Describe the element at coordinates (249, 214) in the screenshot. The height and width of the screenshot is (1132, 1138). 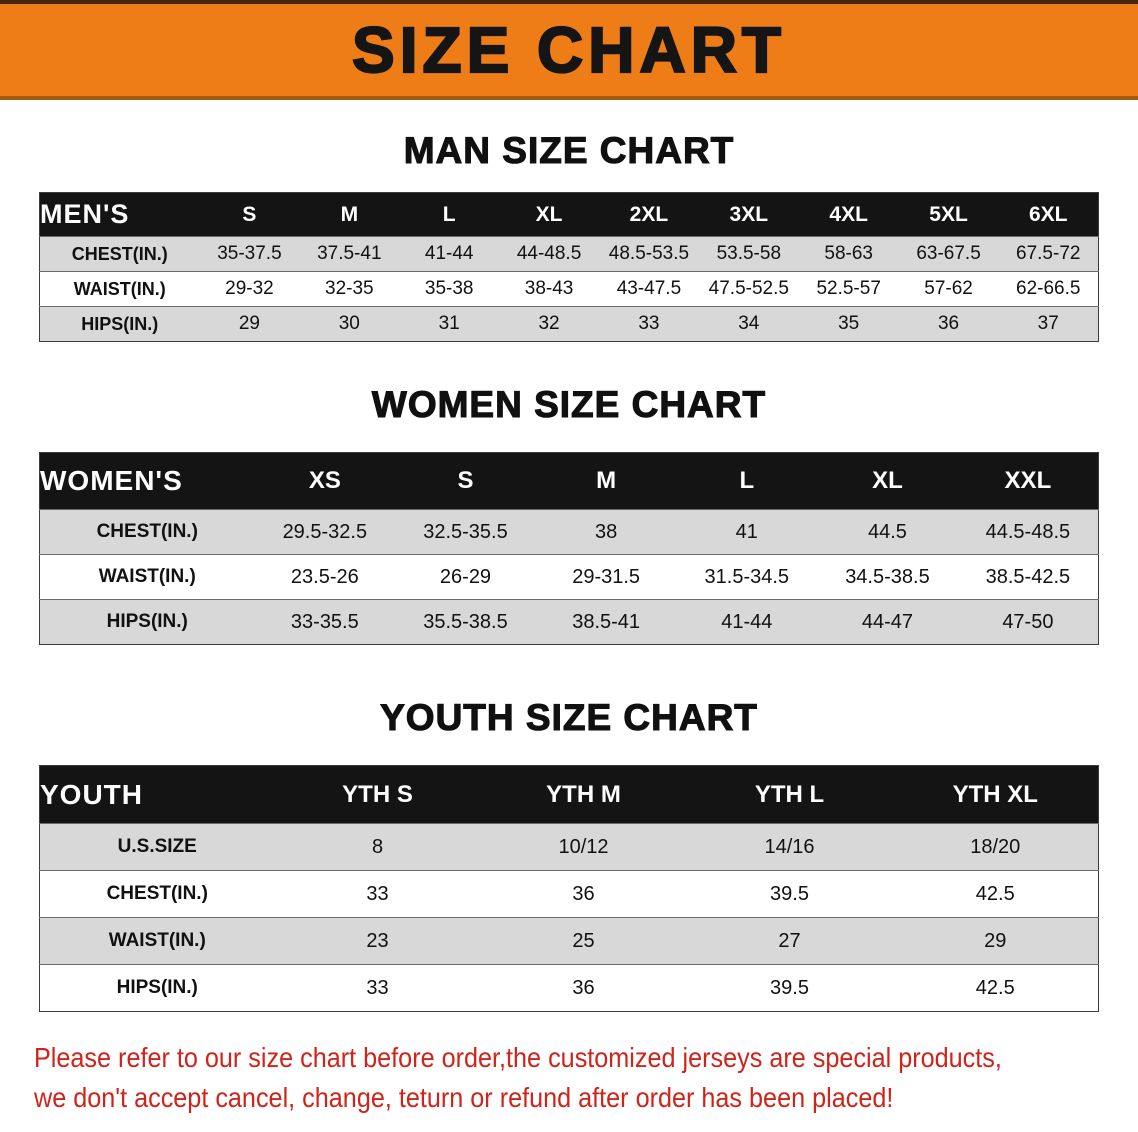
I see `men-col-header: S` at that location.